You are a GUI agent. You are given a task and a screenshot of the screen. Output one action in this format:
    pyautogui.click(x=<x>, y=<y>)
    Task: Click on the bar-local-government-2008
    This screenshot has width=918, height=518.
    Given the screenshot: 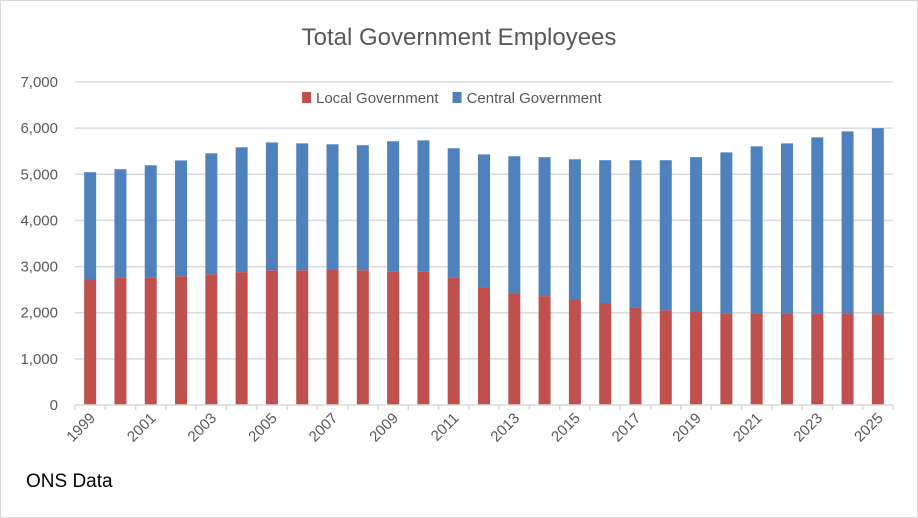 What is the action you would take?
    pyautogui.click(x=362, y=337)
    